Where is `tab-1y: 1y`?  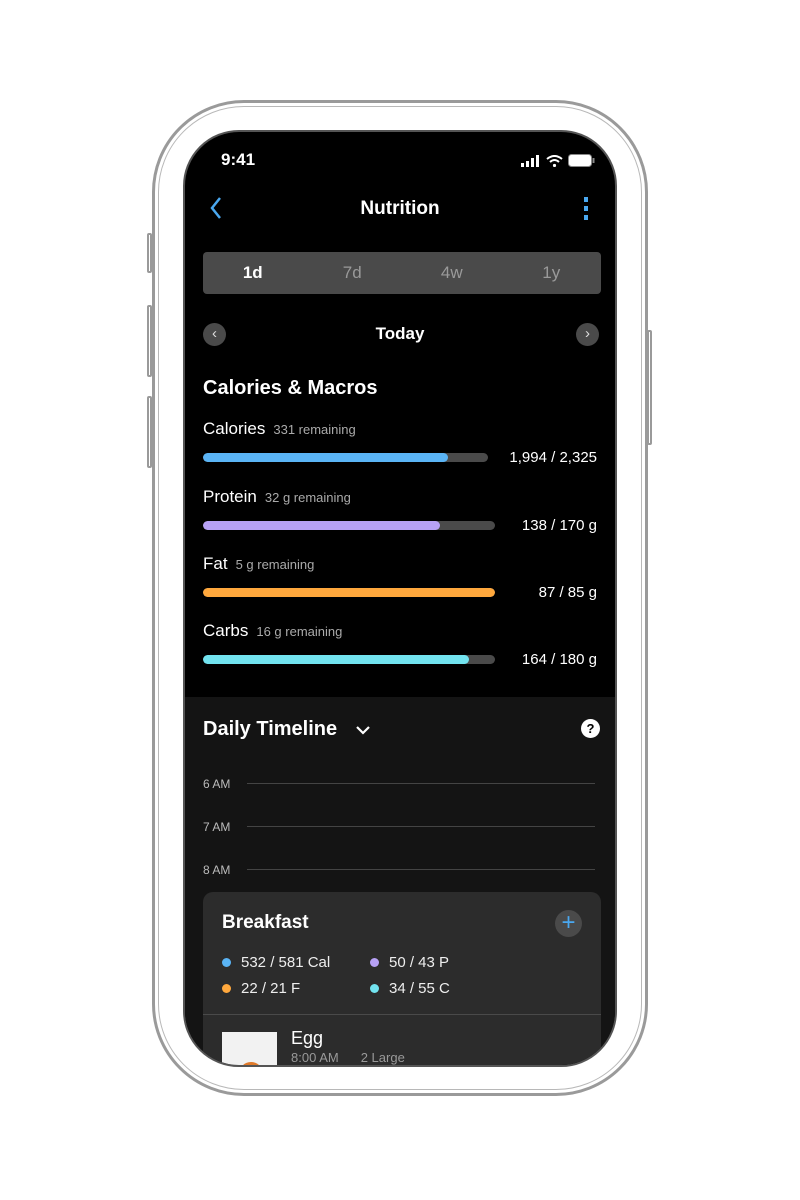 tab-1y: 1y is located at coordinates (551, 272).